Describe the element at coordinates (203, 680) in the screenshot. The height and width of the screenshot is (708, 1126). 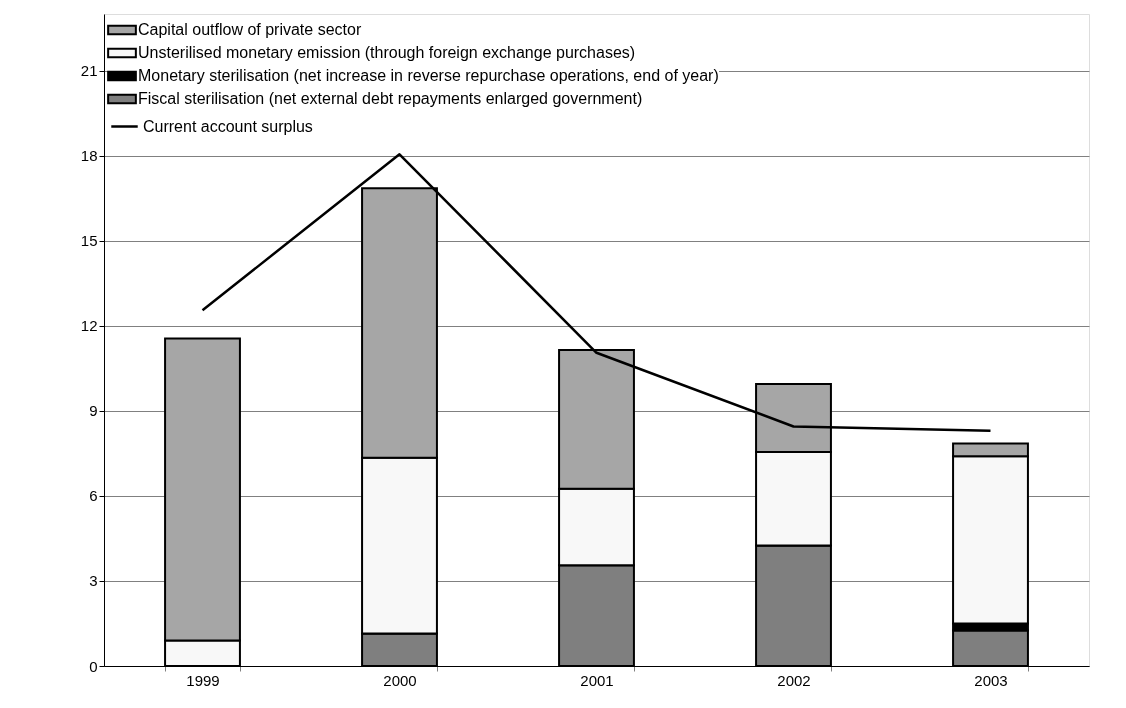
I see `x-tick-label: 1999` at that location.